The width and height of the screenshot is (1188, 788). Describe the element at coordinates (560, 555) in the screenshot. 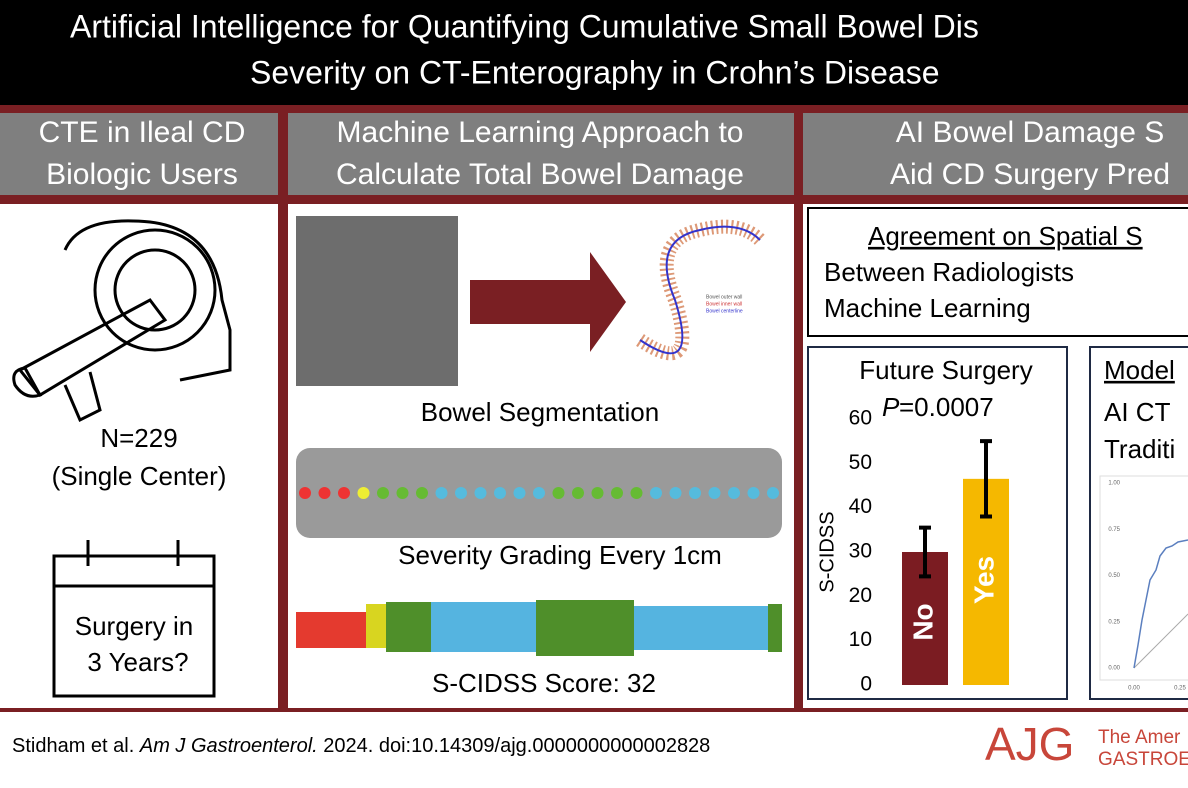

I see `step-label: Severity Grading Every 1cm` at that location.